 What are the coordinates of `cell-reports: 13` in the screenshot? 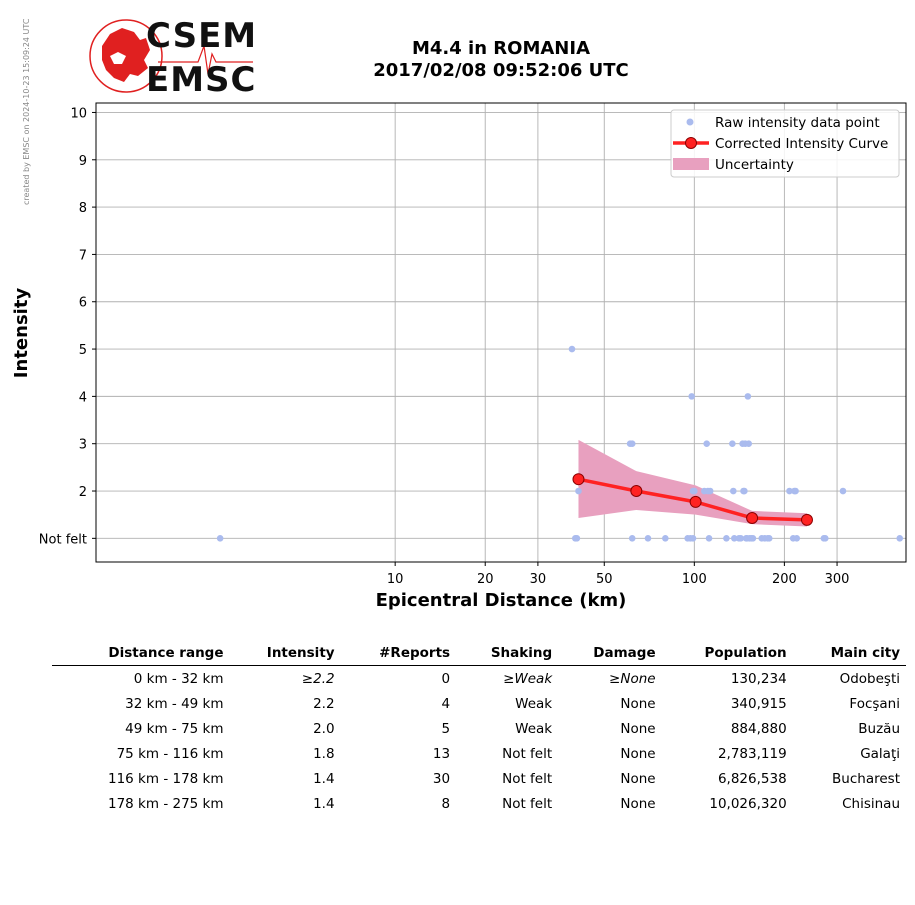 It's located at (441, 753).